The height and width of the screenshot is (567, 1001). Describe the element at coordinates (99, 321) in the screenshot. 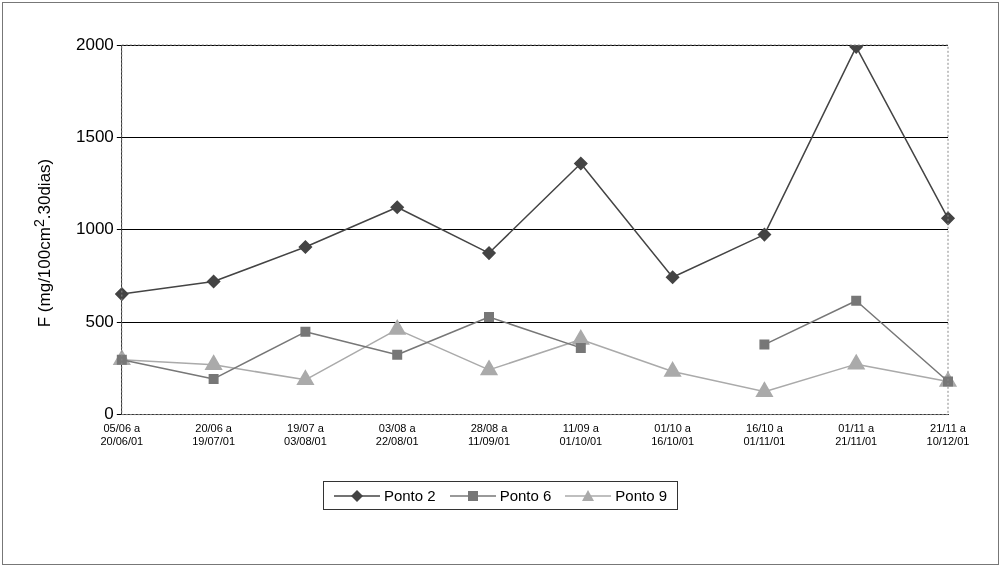

I see `y-tick-label: 500` at that location.